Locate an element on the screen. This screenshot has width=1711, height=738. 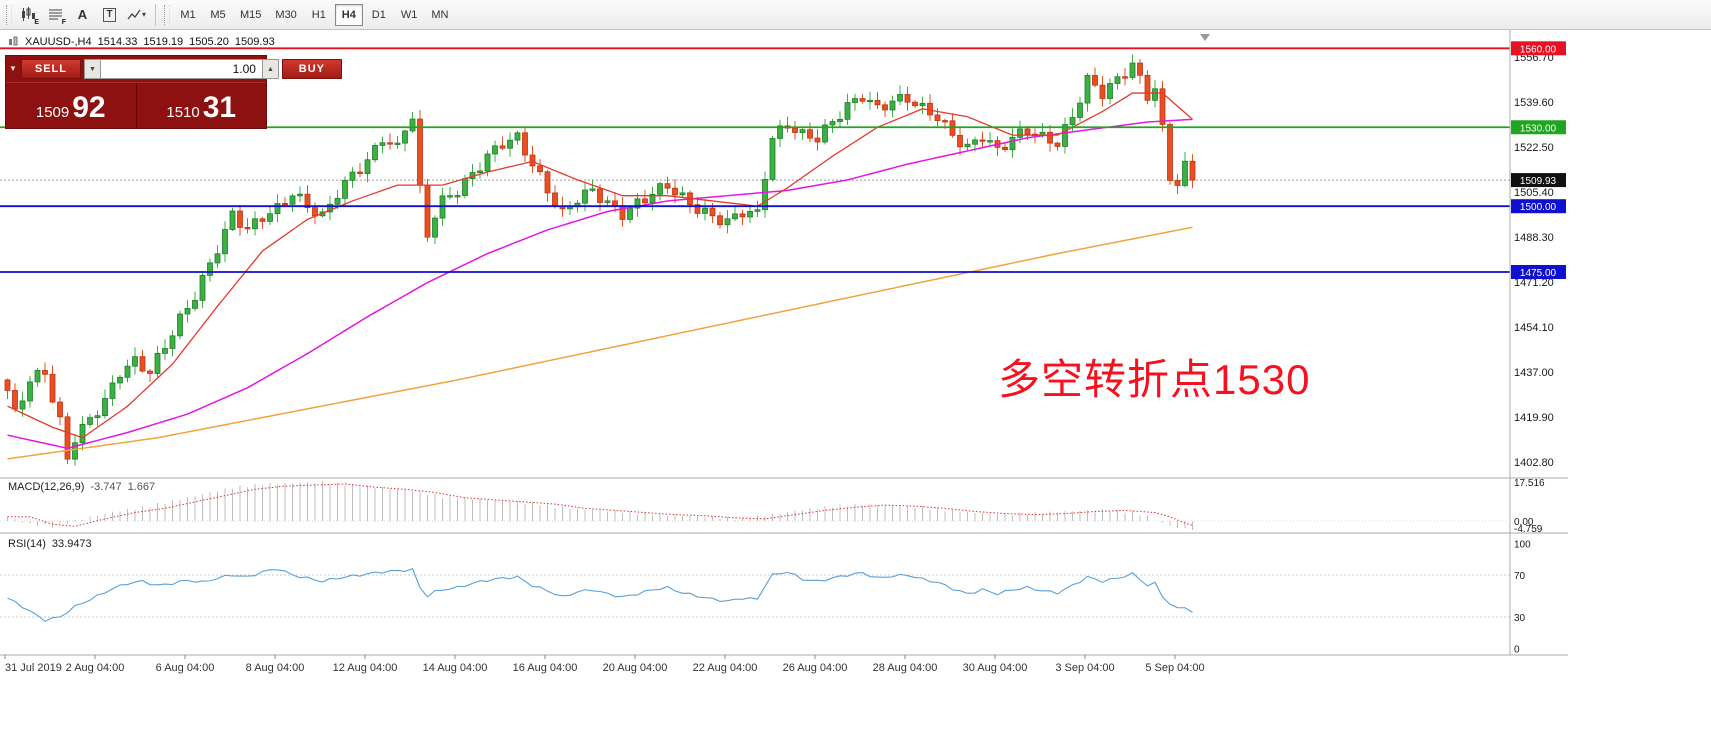
trade-panel-prices: 1509 92 1510 31 is located at coordinates (136, 105).